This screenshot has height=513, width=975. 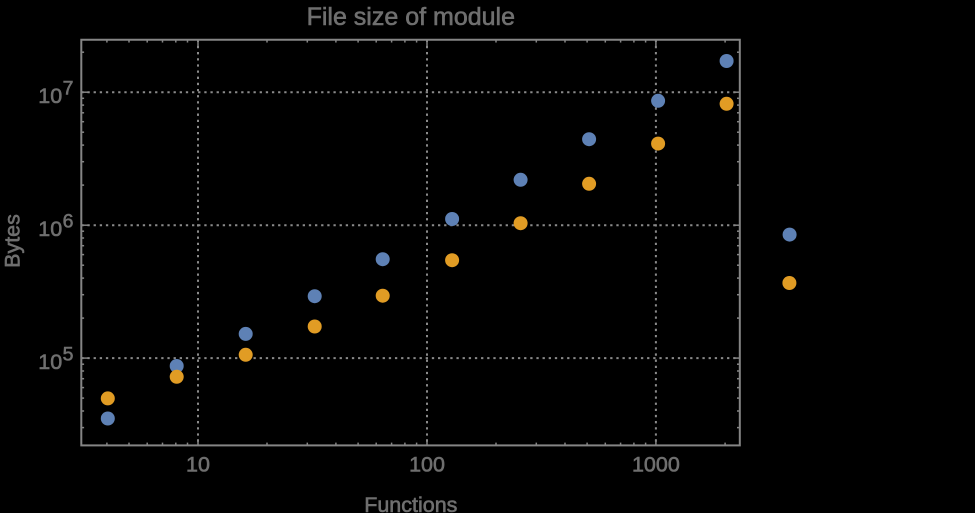 What do you see at coordinates (411, 17) in the screenshot?
I see `svg-text: File size of module` at bounding box center [411, 17].